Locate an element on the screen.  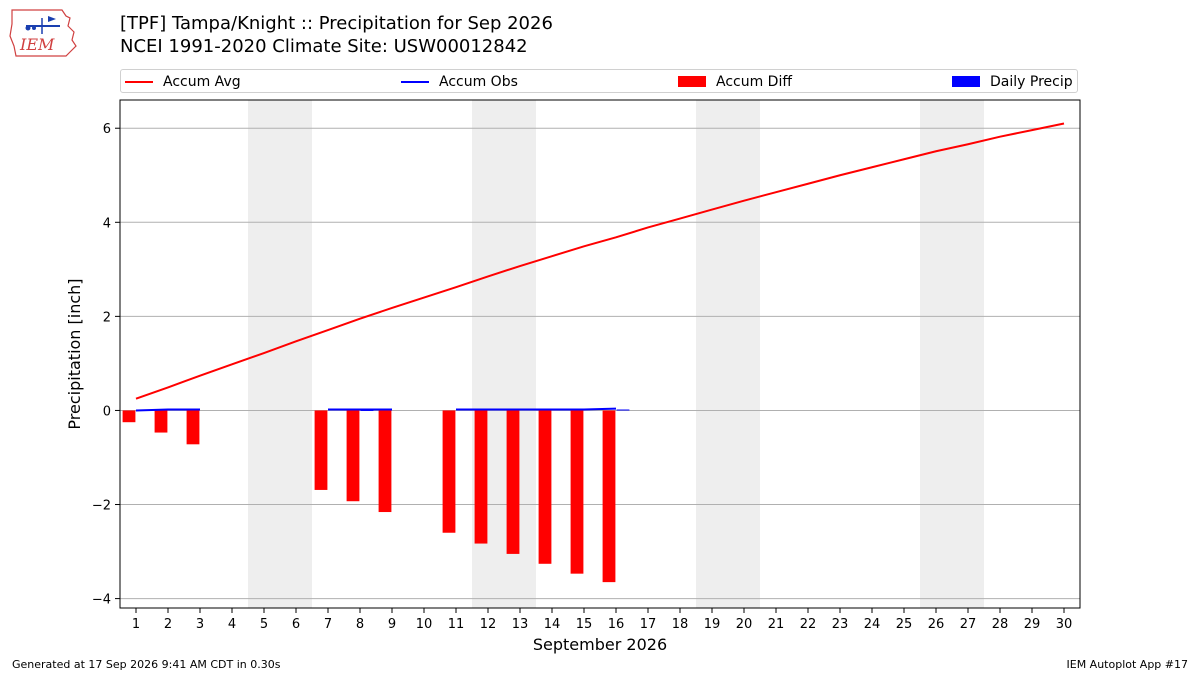
legend-label-accum-avg: Accum Avg is located at coordinates (202, 82).